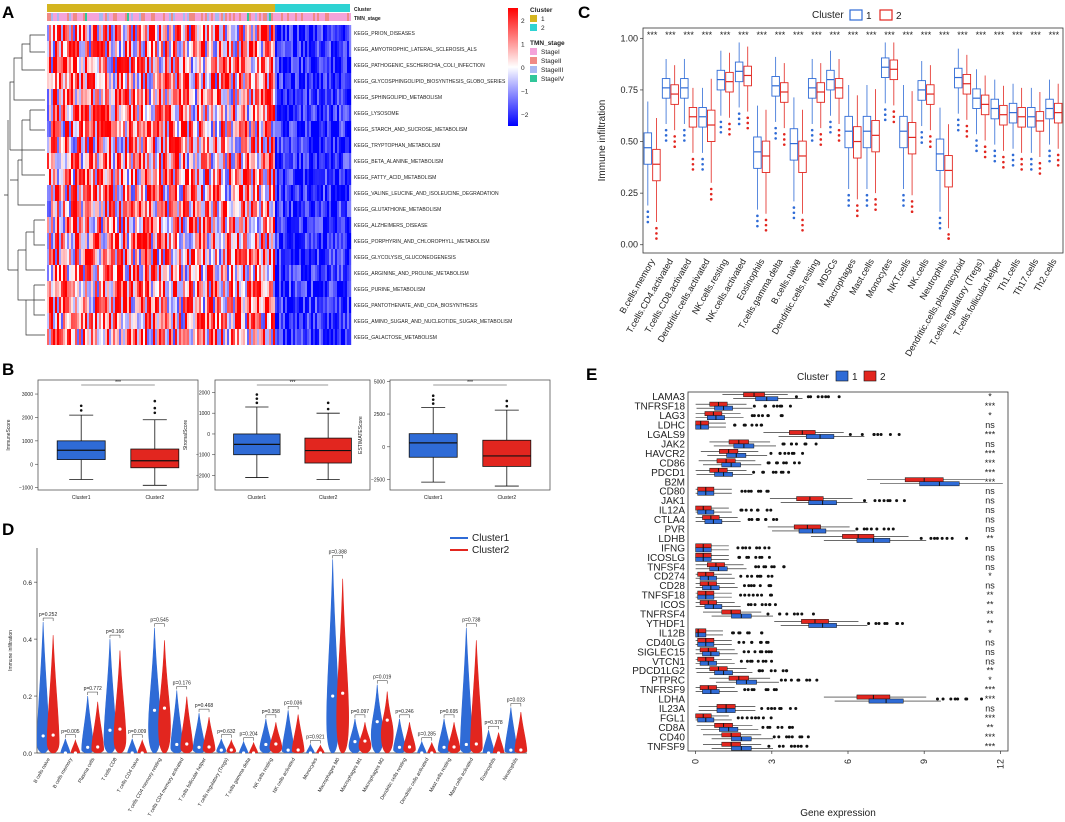  What do you see at coordinates (664, 596) in the screenshot?
I see `e-category-label: TNFSF18` at bounding box center [664, 596].